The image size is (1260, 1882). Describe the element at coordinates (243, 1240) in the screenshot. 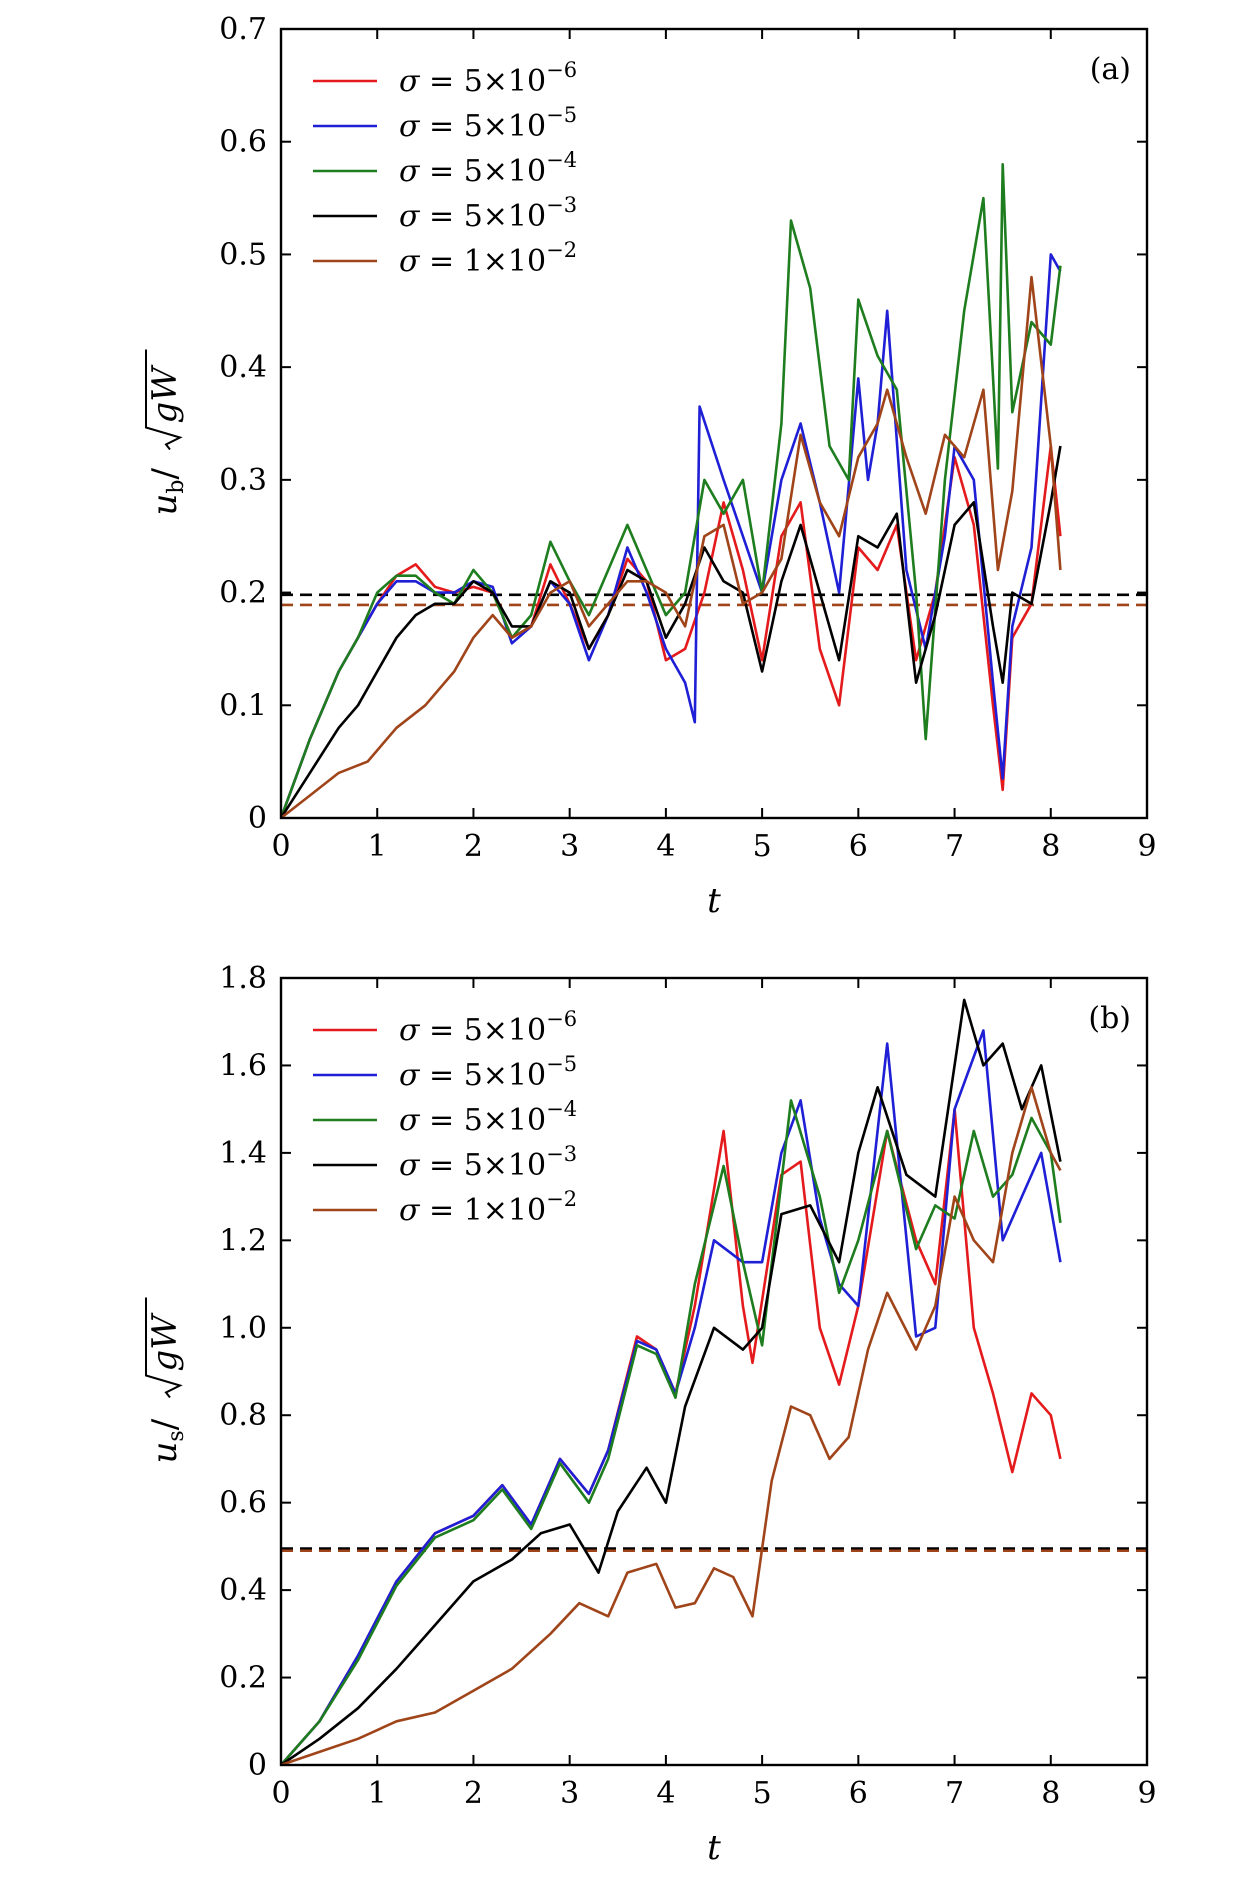

I see `y-tick-label: 1.2` at that location.